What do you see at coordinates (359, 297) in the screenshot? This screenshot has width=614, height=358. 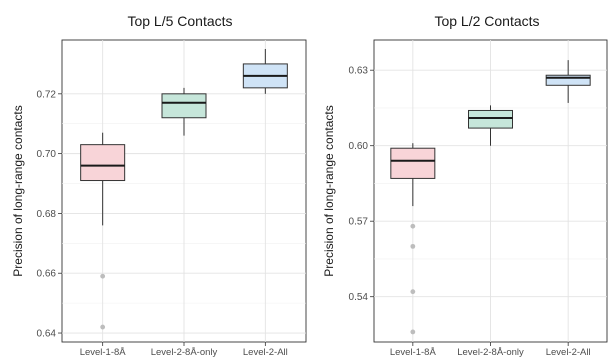 I see `y-tick-label: 0.54` at bounding box center [359, 297].